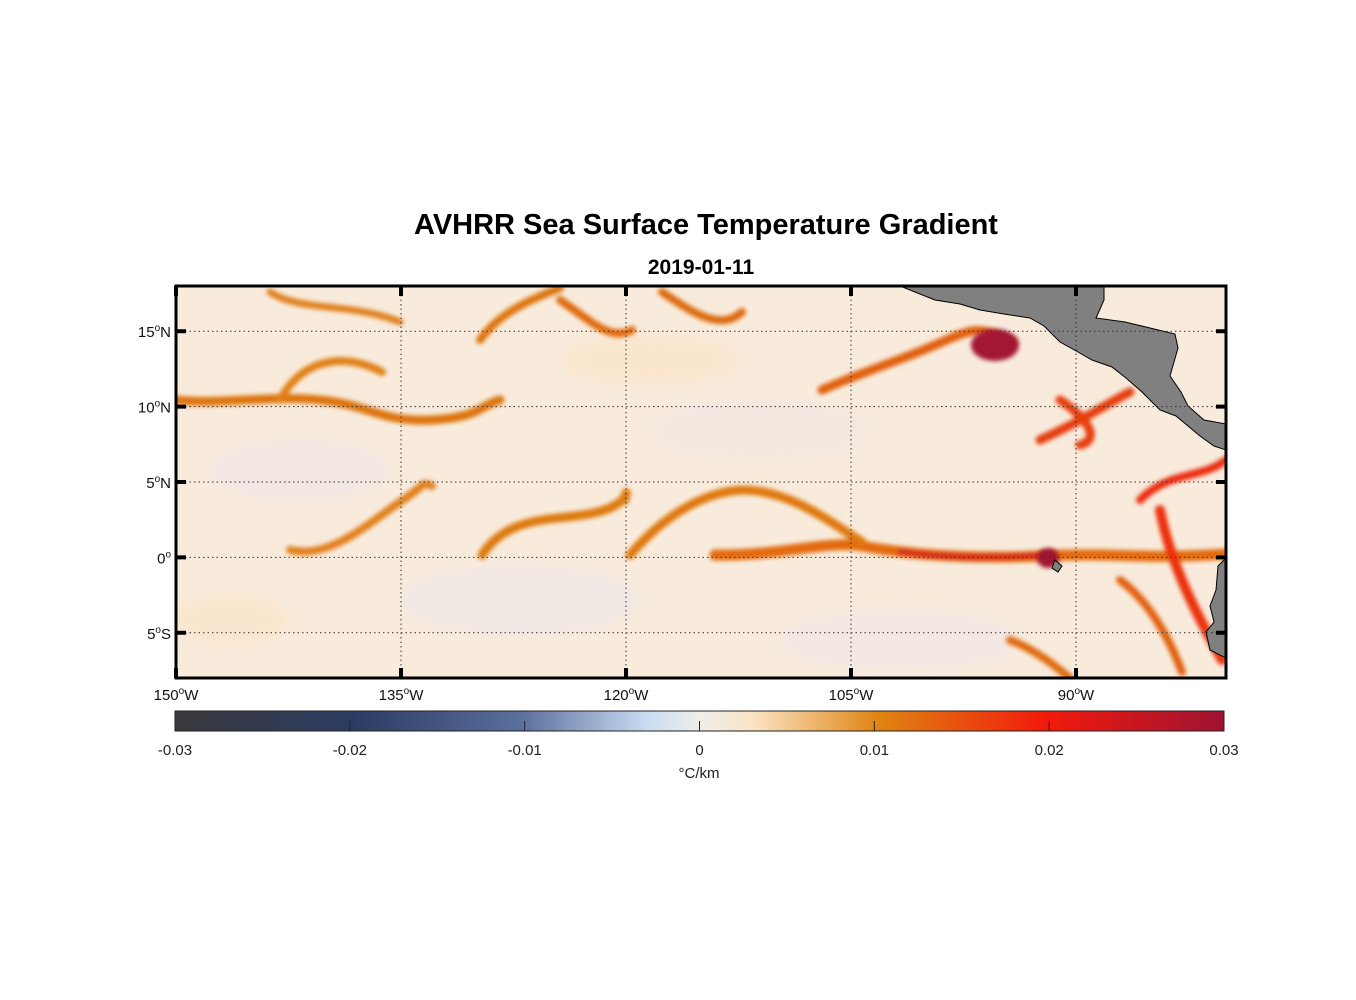  I want to click on latitude-label: 10oN, so click(154, 408).